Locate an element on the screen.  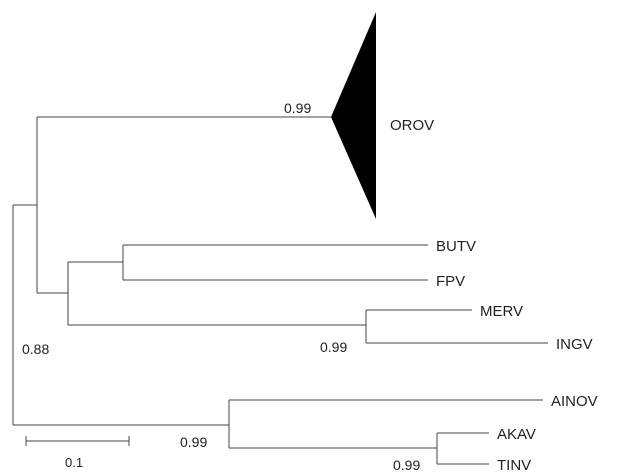
akav-label: AKAV is located at coordinates (516, 434).